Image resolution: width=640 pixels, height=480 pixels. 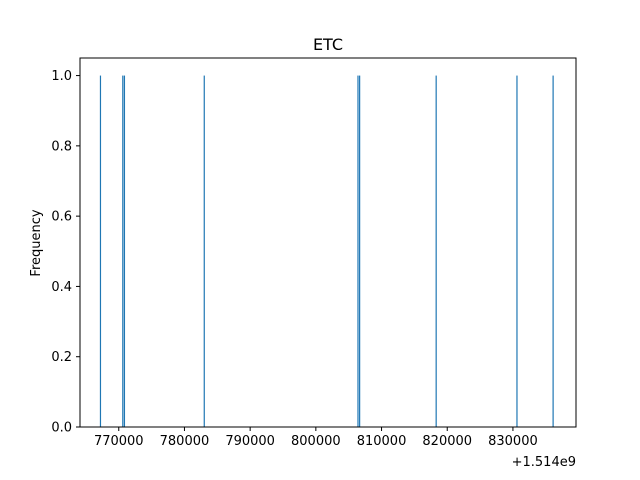 I want to click on chart-title: ETC, so click(x=328, y=44).